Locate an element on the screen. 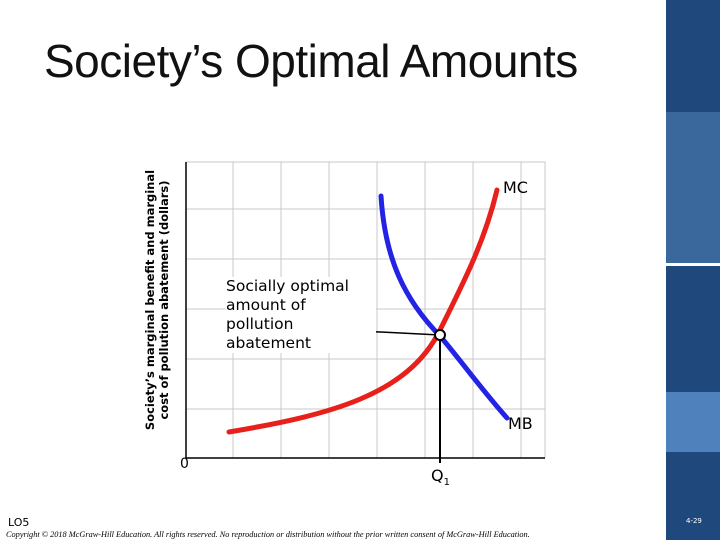 The image size is (720, 540). mc-label: MC is located at coordinates (515, 187).